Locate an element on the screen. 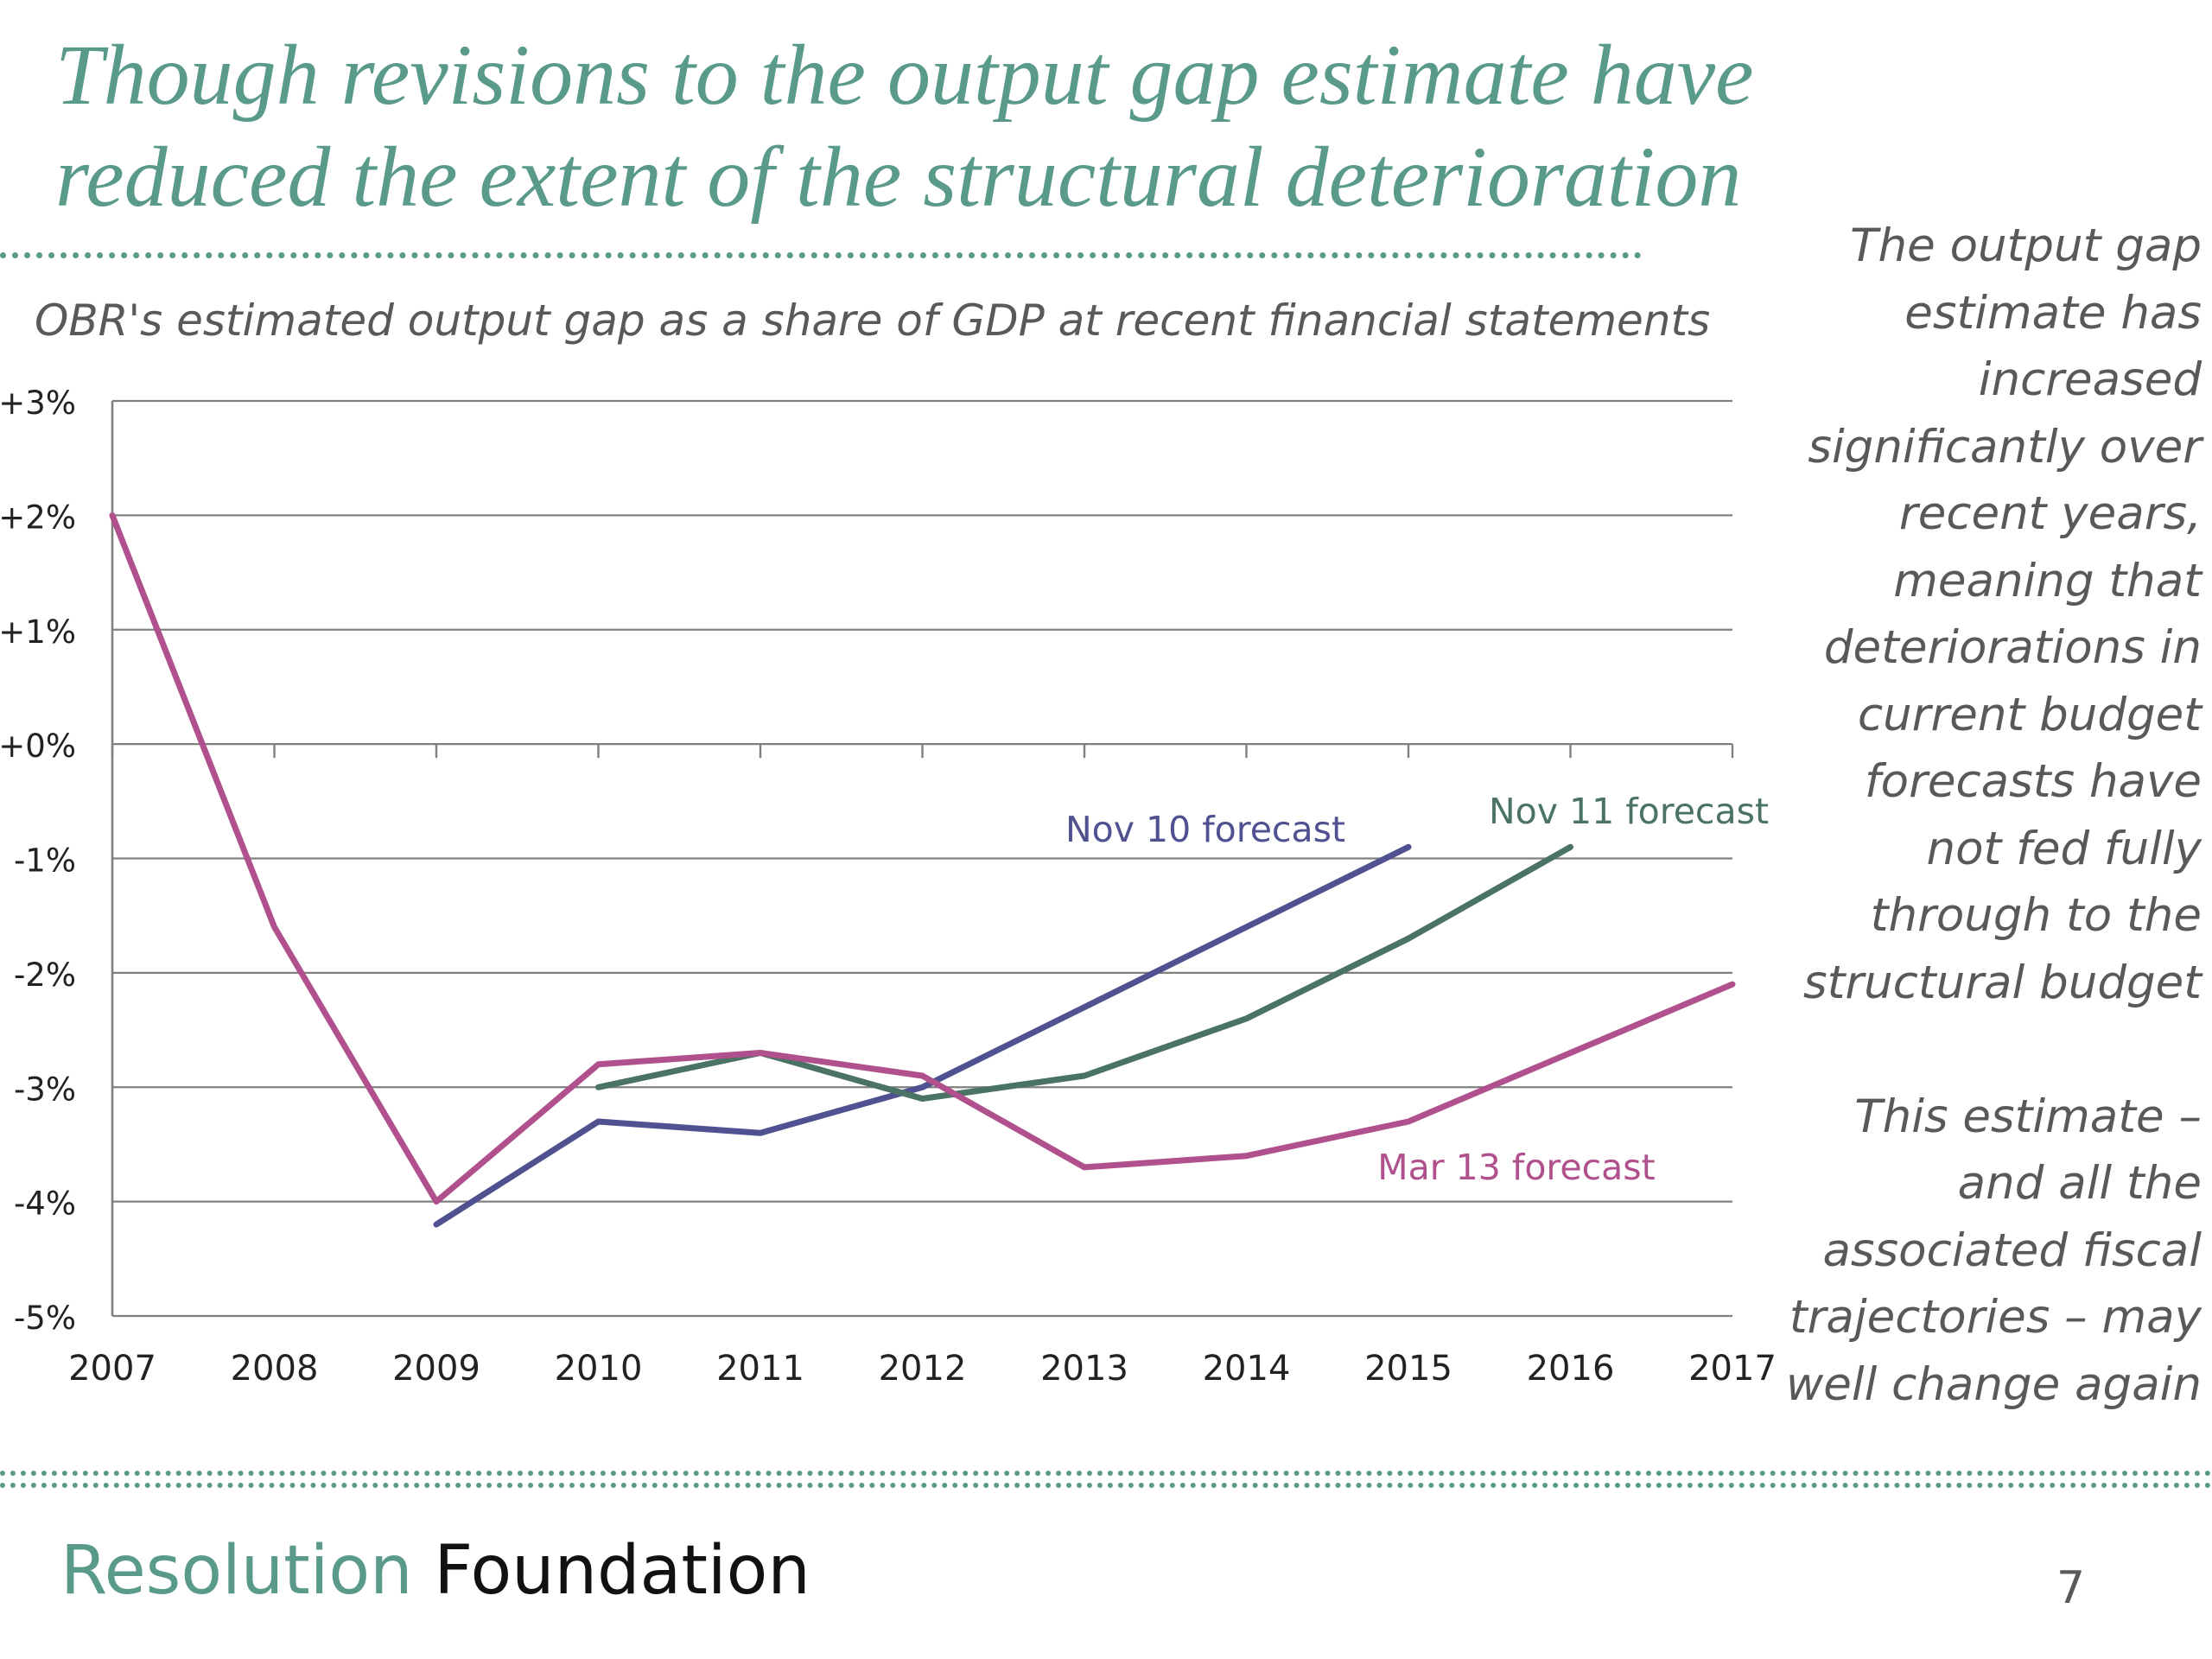 The width and height of the screenshot is (2212, 1659). brand-logo: Resolution Foundation is located at coordinates (435, 1571).